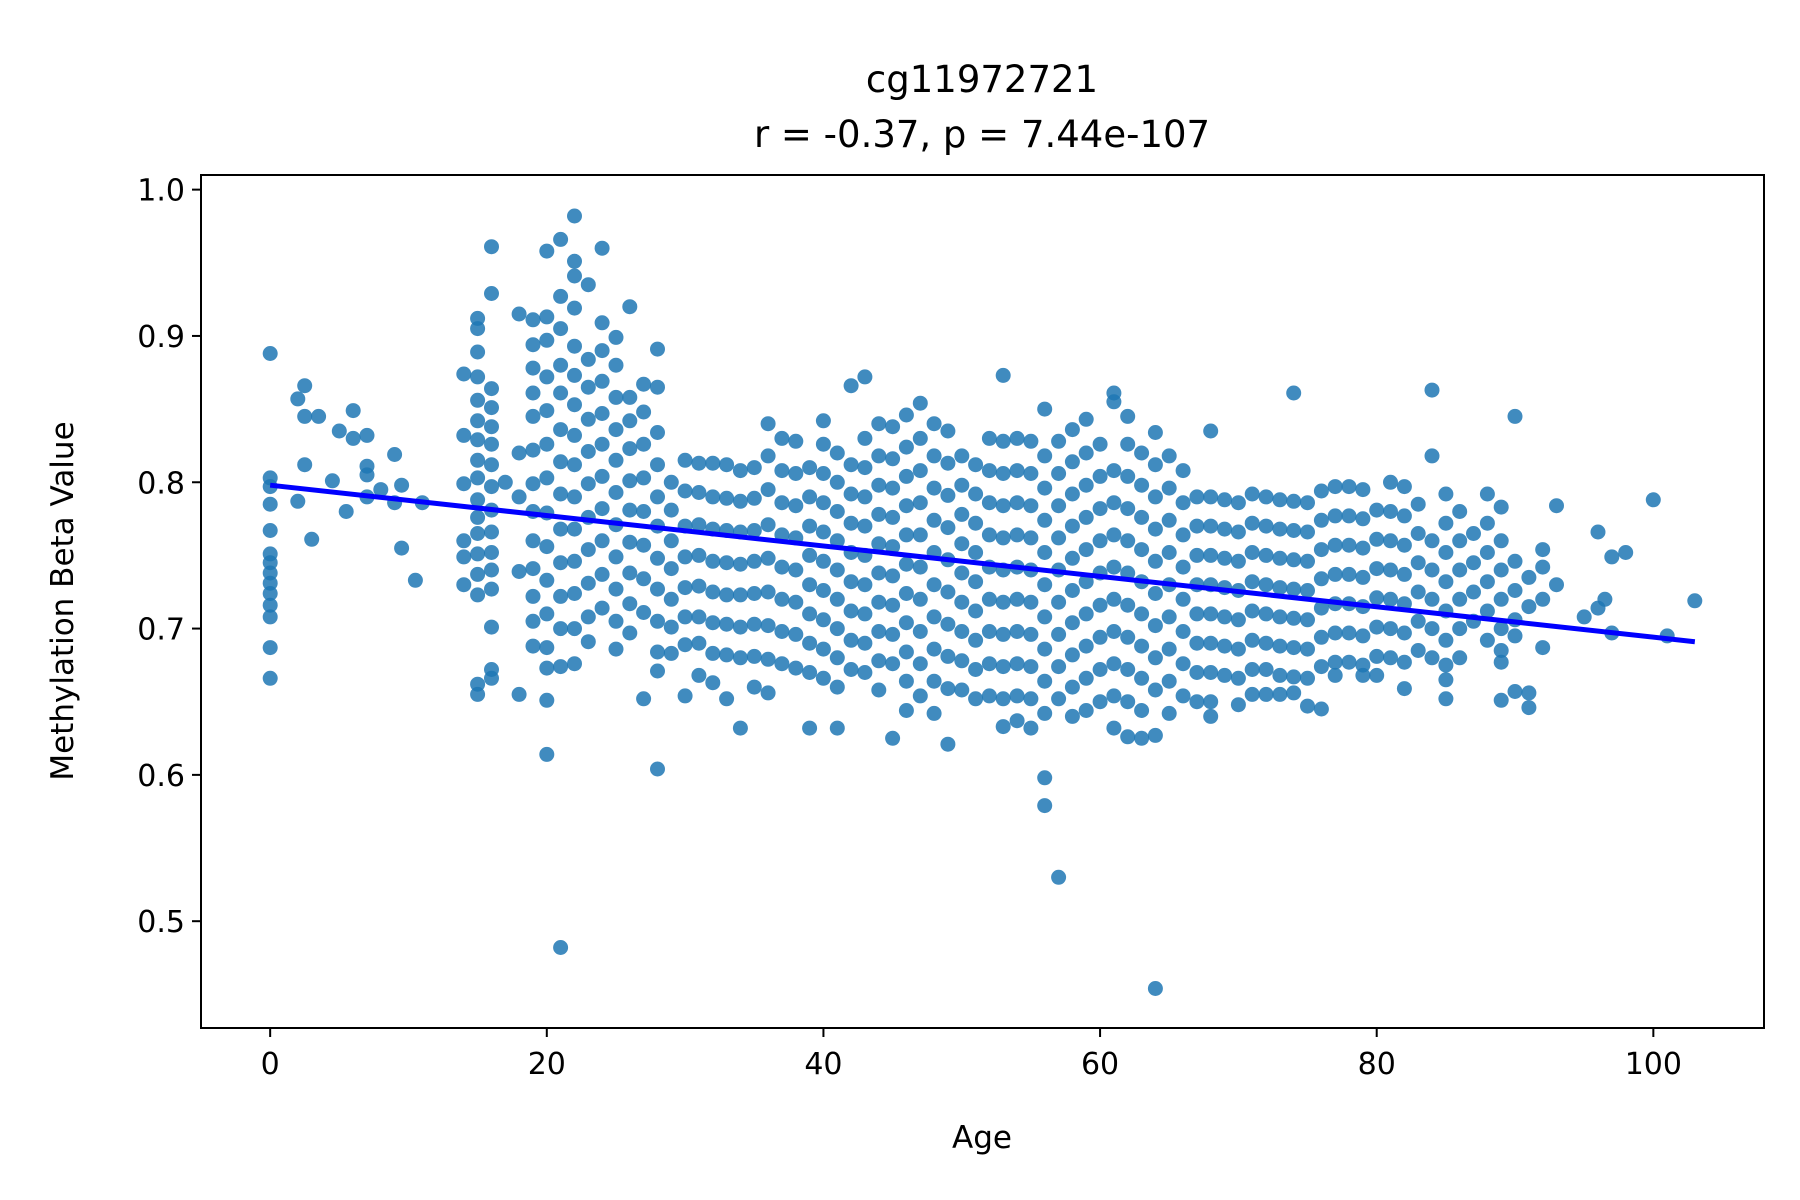 This screenshot has width=1800, height=1200. What do you see at coordinates (982, 134) in the screenshot?
I see `chart-subtitle: r = -0.37, p = 7.44e-107` at bounding box center [982, 134].